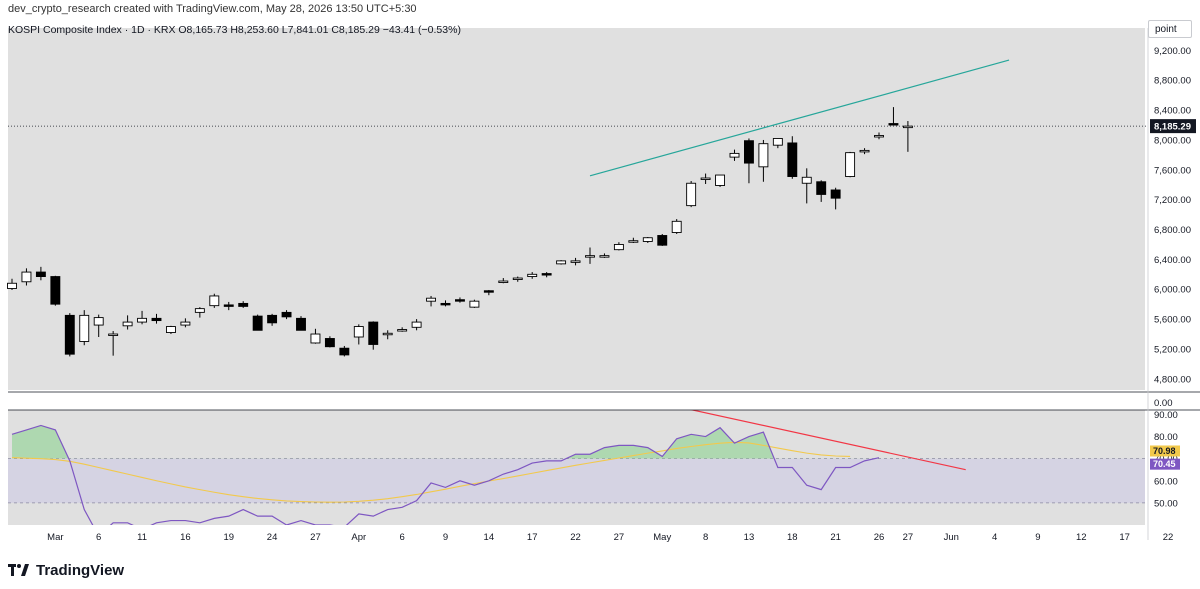 The image size is (1200, 589). Describe the element at coordinates (1172, 379) in the screenshot. I see `price-tick-label: 4,800.00` at that location.